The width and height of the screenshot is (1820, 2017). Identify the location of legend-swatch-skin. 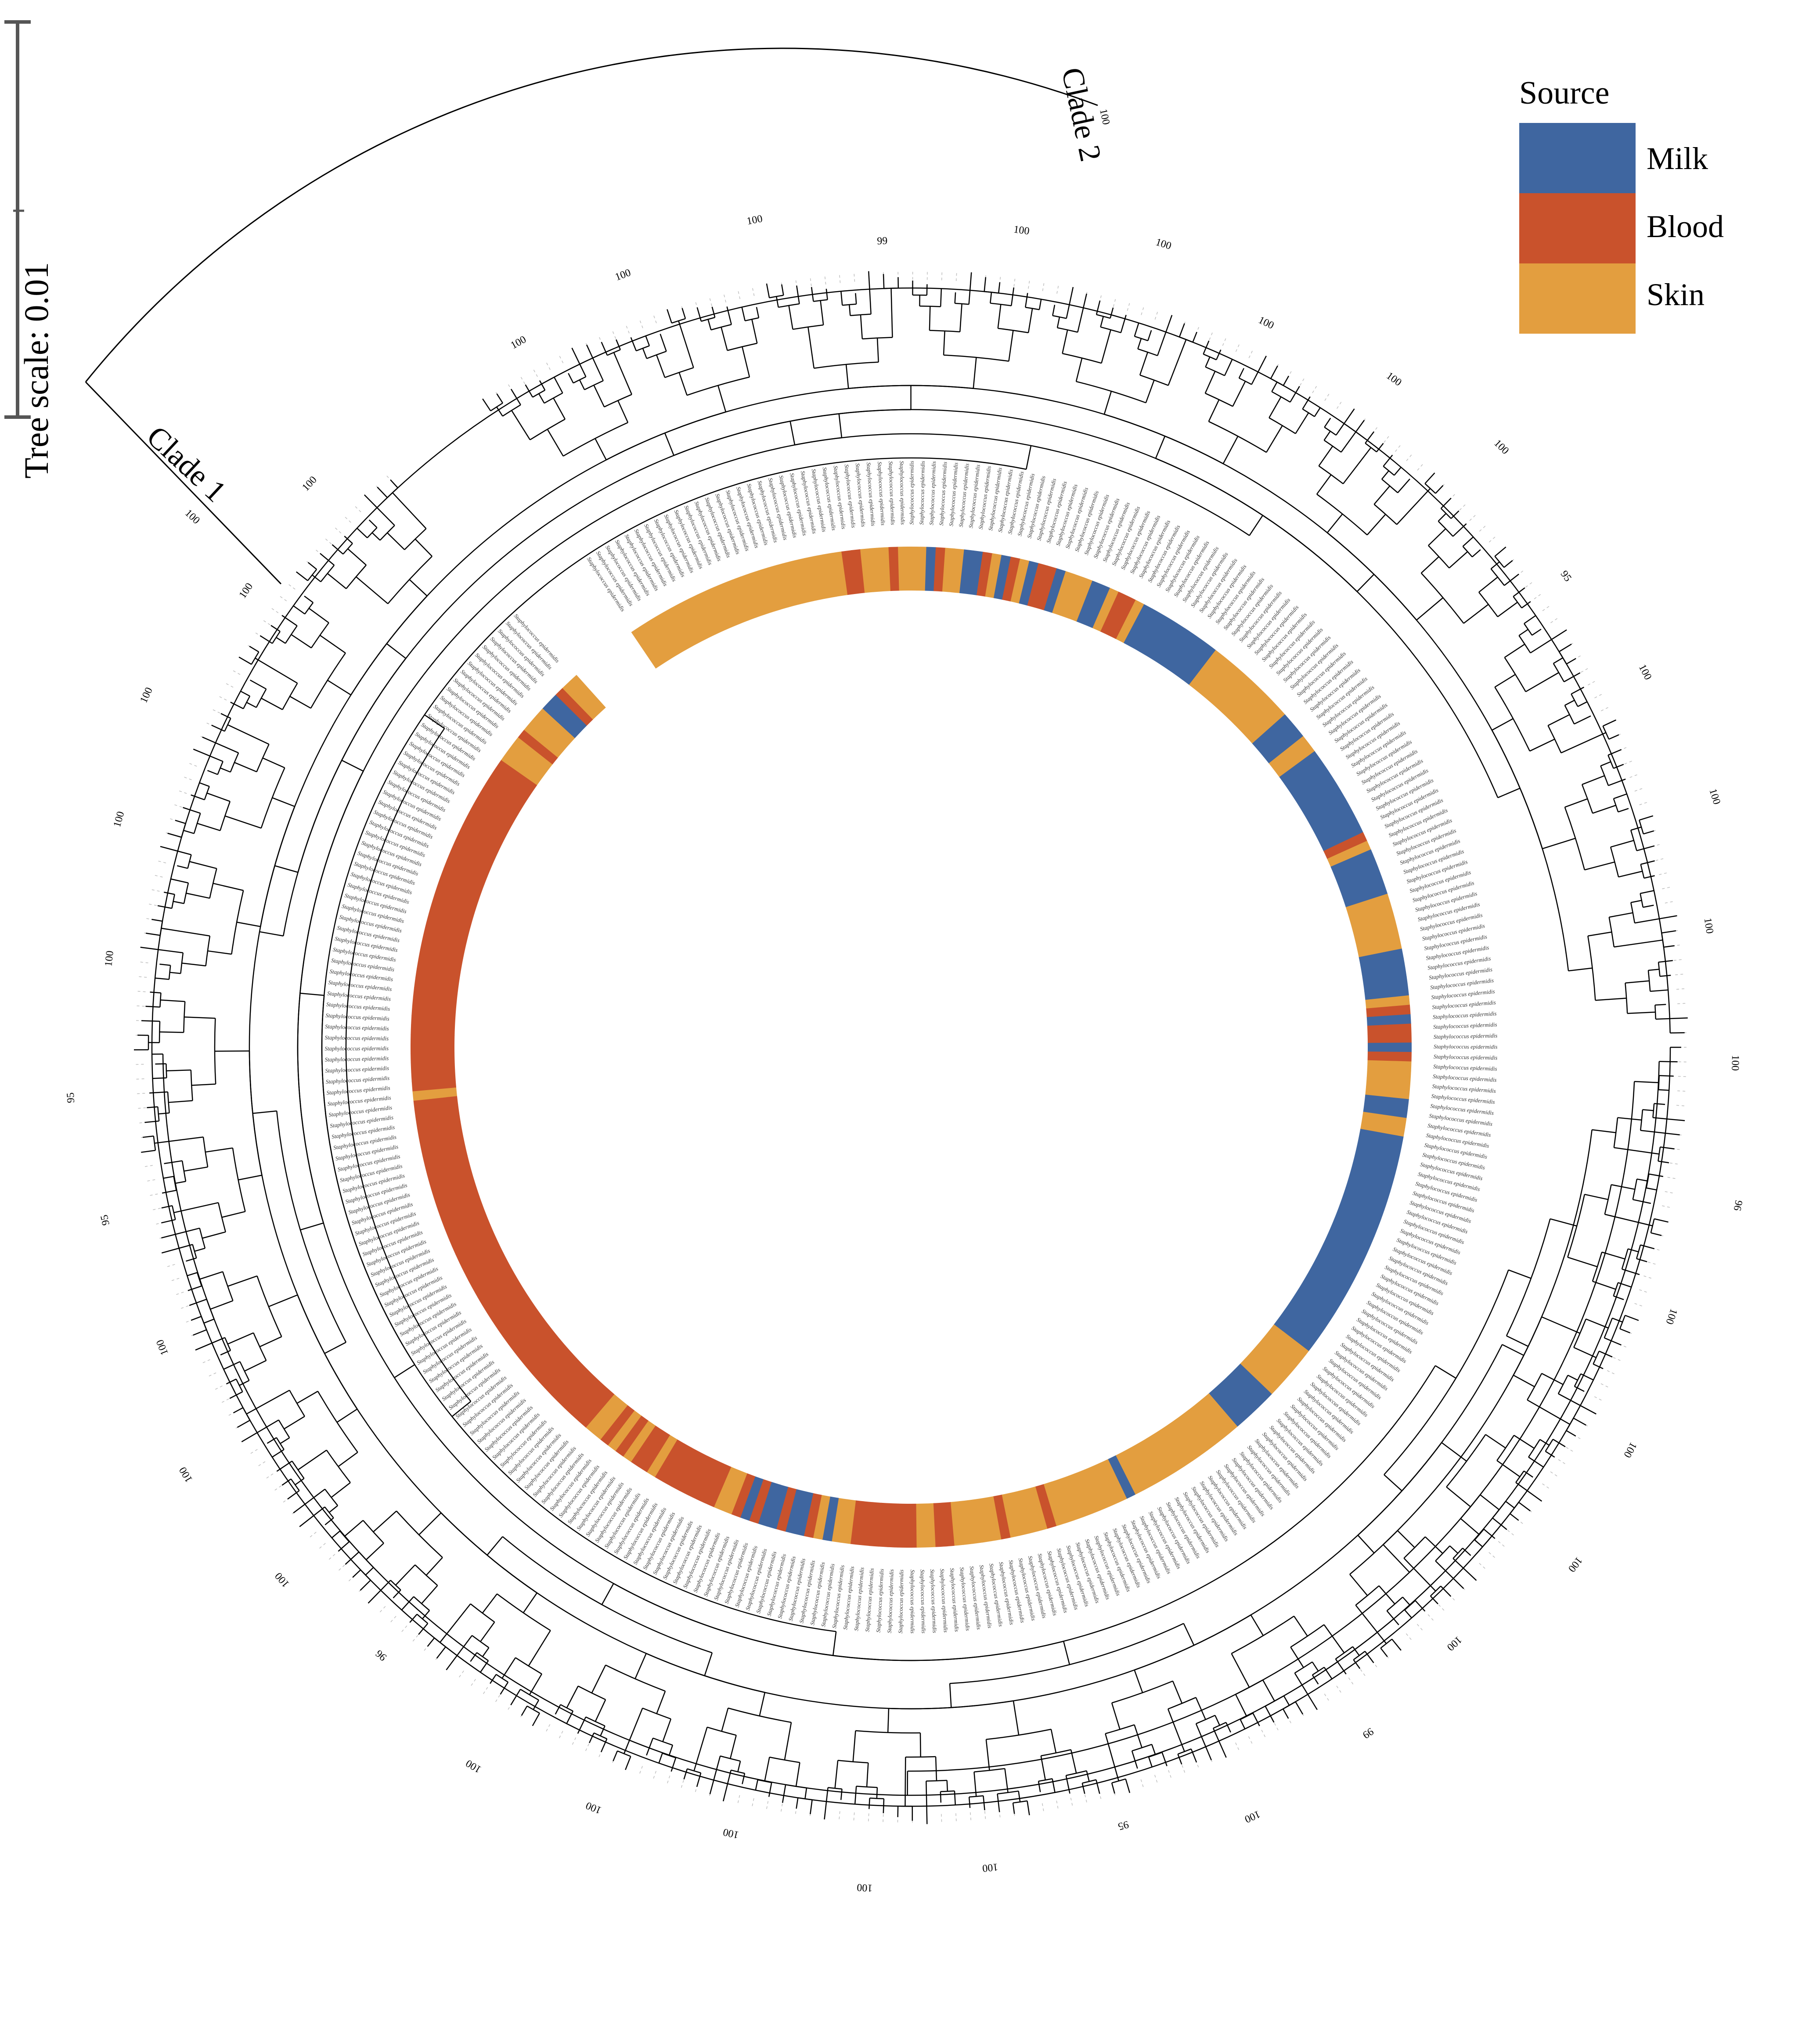
(1577, 298).